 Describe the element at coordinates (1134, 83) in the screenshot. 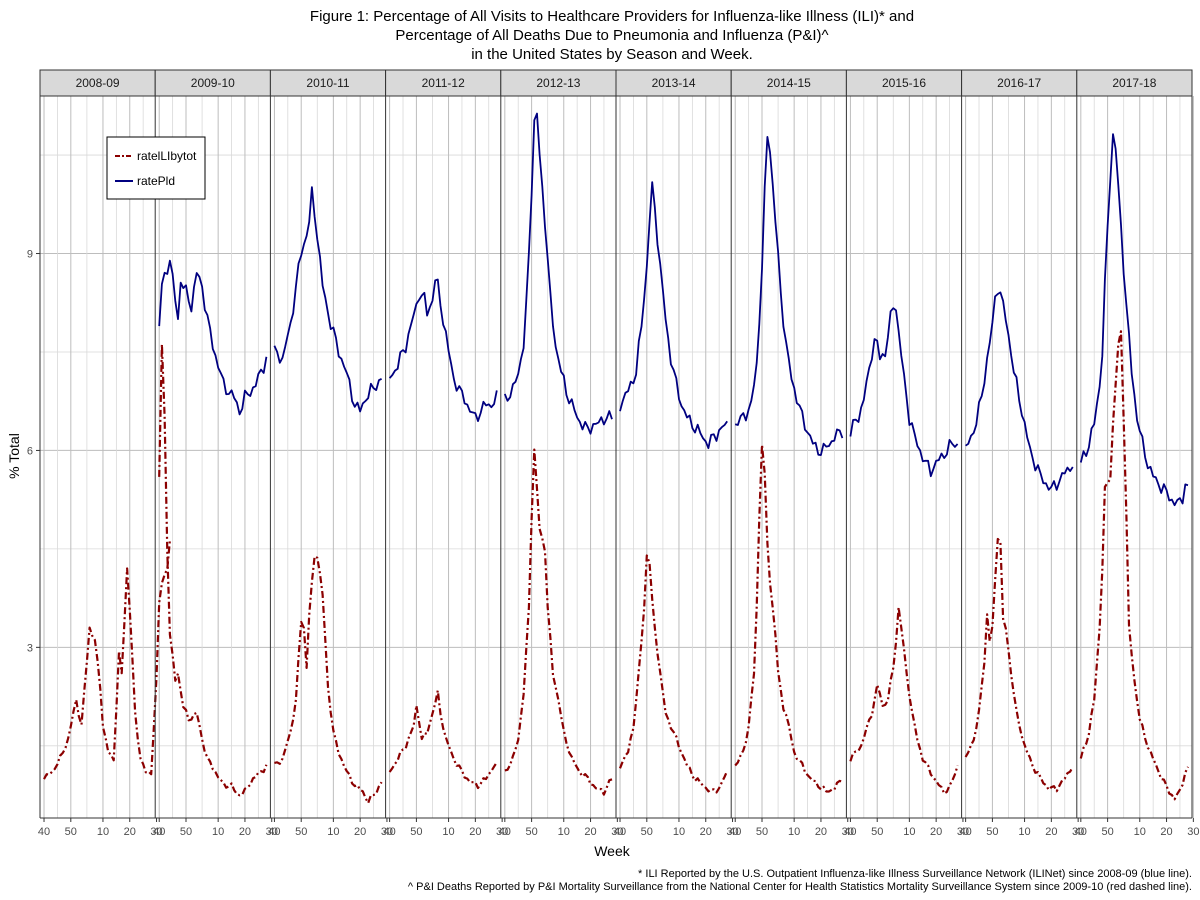

I see `facet-strip-label: 2017-18` at that location.